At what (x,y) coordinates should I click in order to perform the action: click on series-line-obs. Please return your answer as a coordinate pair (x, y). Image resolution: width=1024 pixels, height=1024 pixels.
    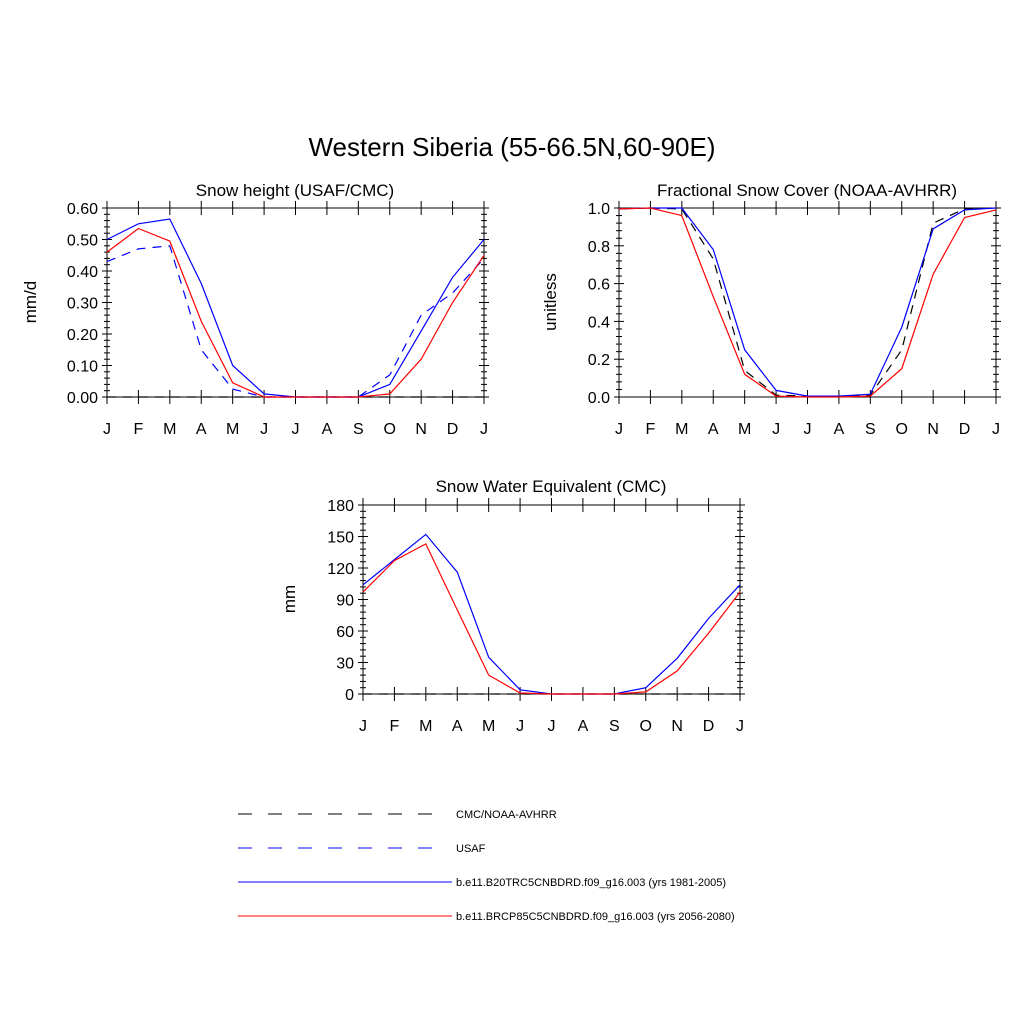
    Looking at the image, I should click on (807, 302).